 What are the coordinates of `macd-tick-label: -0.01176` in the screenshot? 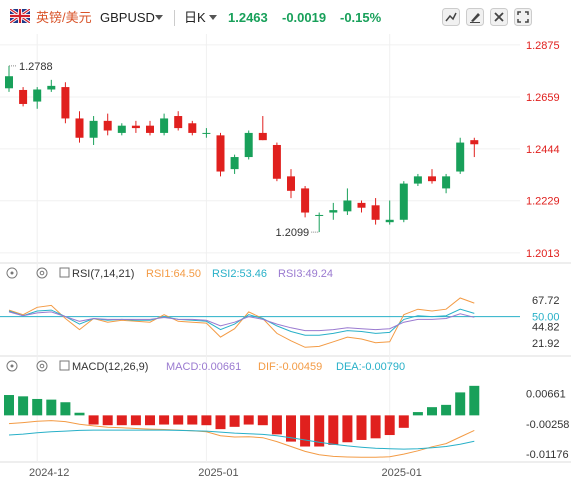 It's located at (547, 455).